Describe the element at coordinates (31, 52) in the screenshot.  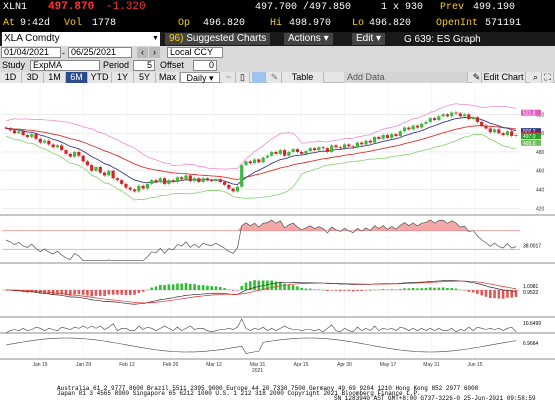
I see `start-date-field: 01/04/2021` at that location.